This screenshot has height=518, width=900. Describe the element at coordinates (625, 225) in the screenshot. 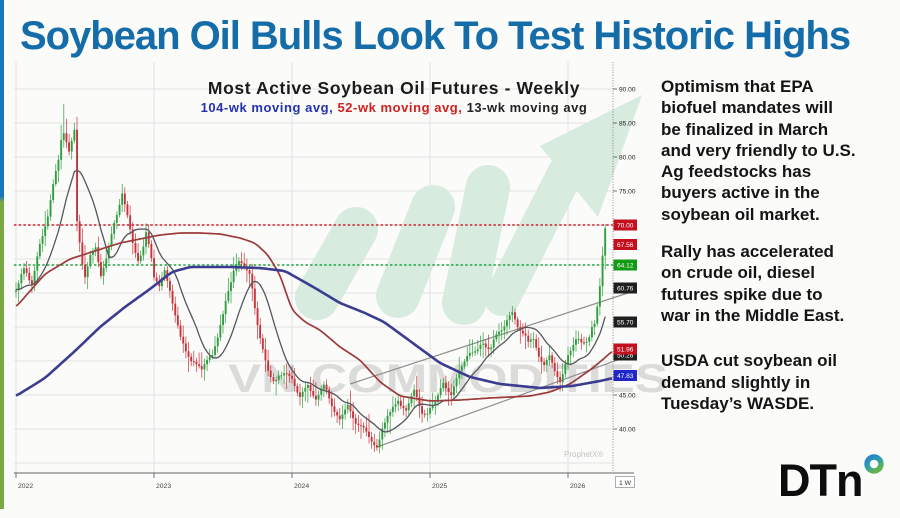

I see `svg-text: 70.00` at that location.